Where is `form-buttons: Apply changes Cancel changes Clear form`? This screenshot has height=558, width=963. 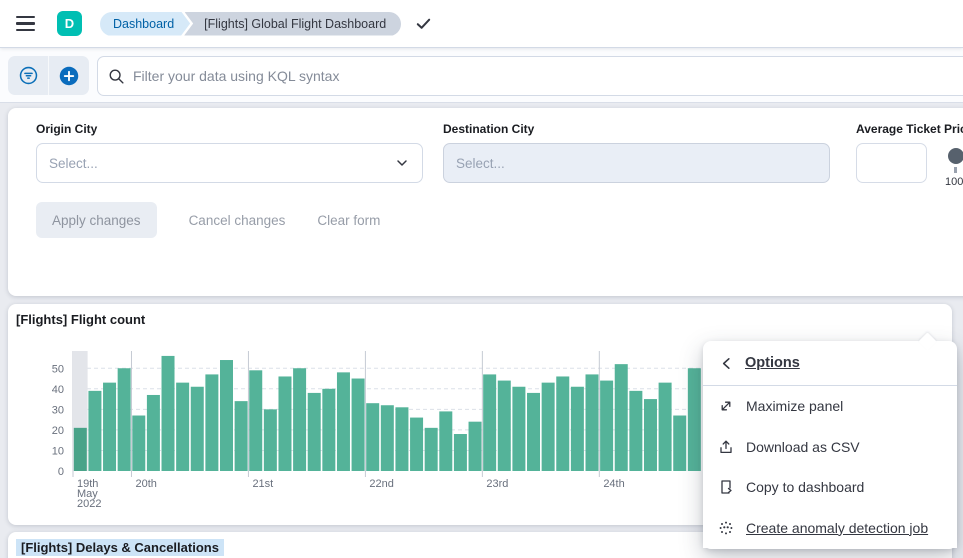
form-buttons: Apply changes Cancel changes Clear form is located at coordinates (208, 220).